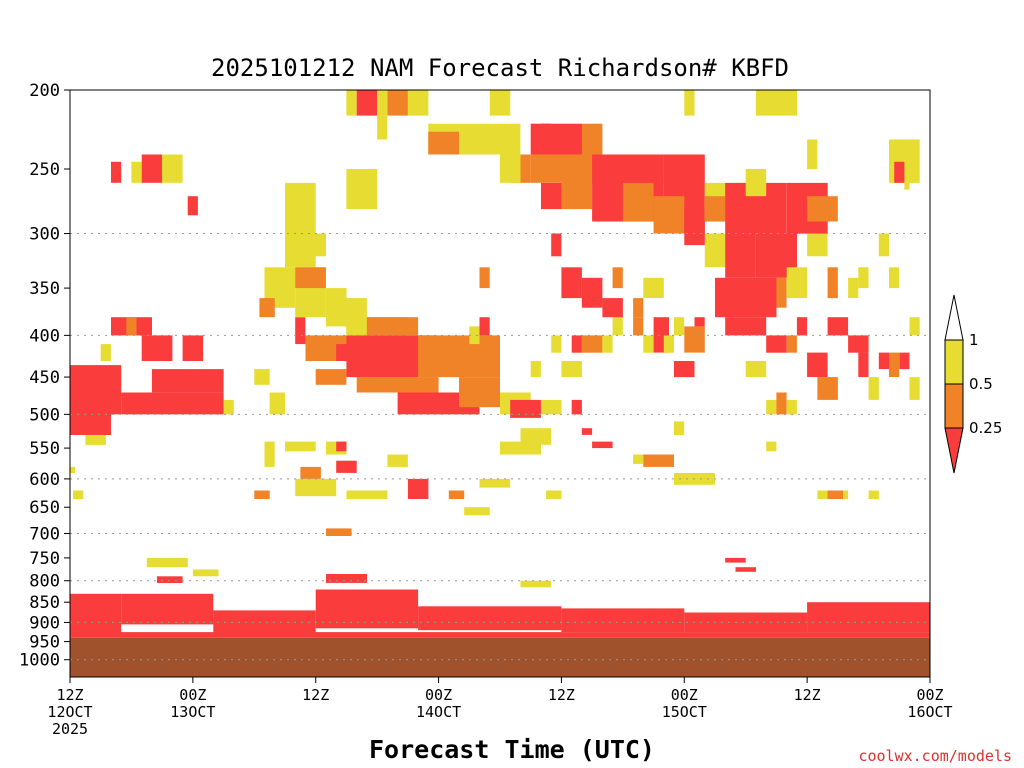  What do you see at coordinates (44, 559) in the screenshot?
I see `y-tick-label-750: 750` at bounding box center [44, 559].